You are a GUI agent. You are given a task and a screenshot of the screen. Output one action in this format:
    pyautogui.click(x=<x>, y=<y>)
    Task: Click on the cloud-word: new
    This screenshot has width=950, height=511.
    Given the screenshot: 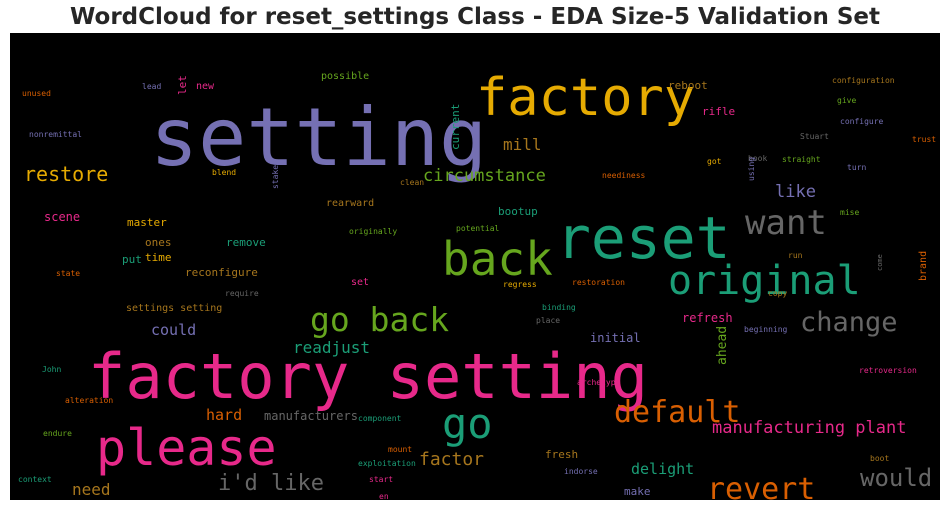 What is the action you would take?
    pyautogui.click(x=205, y=86)
    